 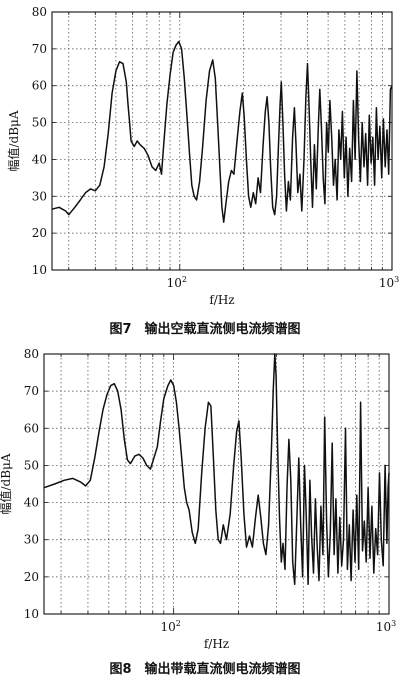 What do you see at coordinates (205, 329) in the screenshot?
I see `figure-7-caption: 图7 输出空载直流侧电流频谱图` at bounding box center [205, 329].